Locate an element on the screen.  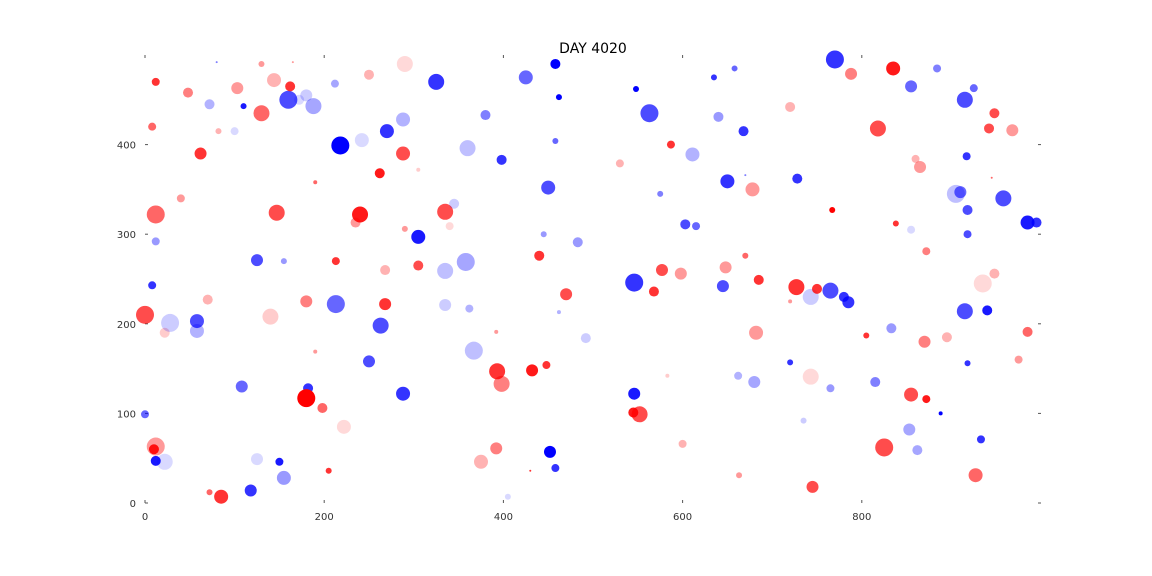
x-tick-label: 800 is located at coordinates (861, 517).